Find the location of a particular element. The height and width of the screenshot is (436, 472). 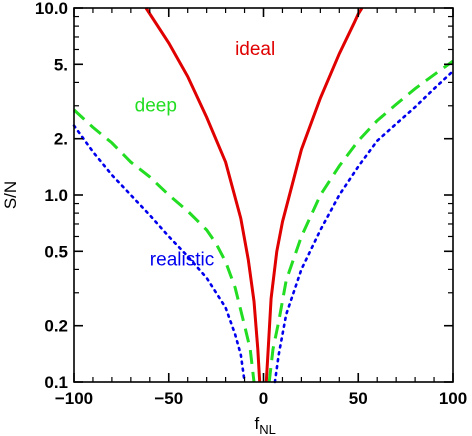

y-tick-label: 10.0 is located at coordinates (51, 9).